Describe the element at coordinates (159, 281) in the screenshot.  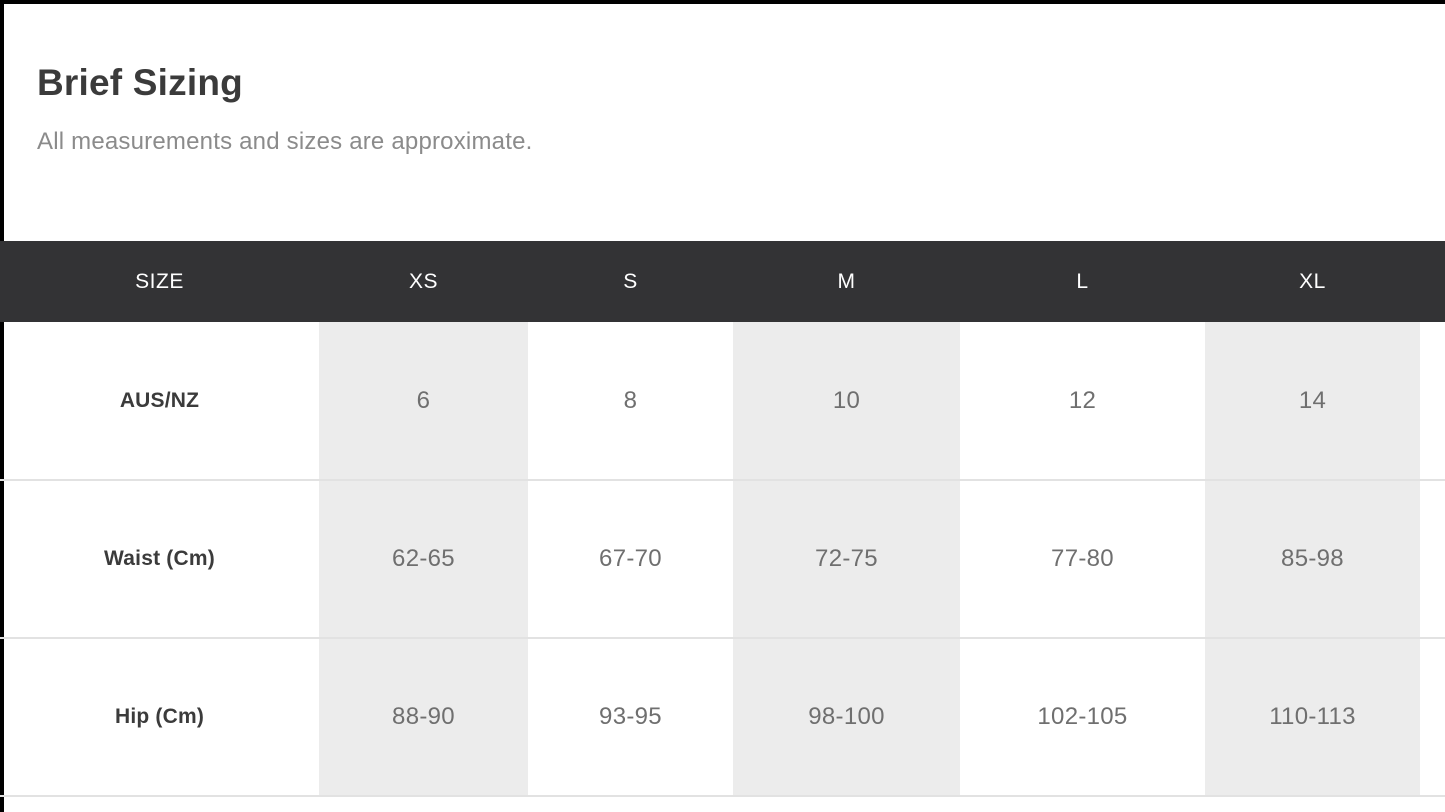
I see `header-cell-size: SIZE` at that location.